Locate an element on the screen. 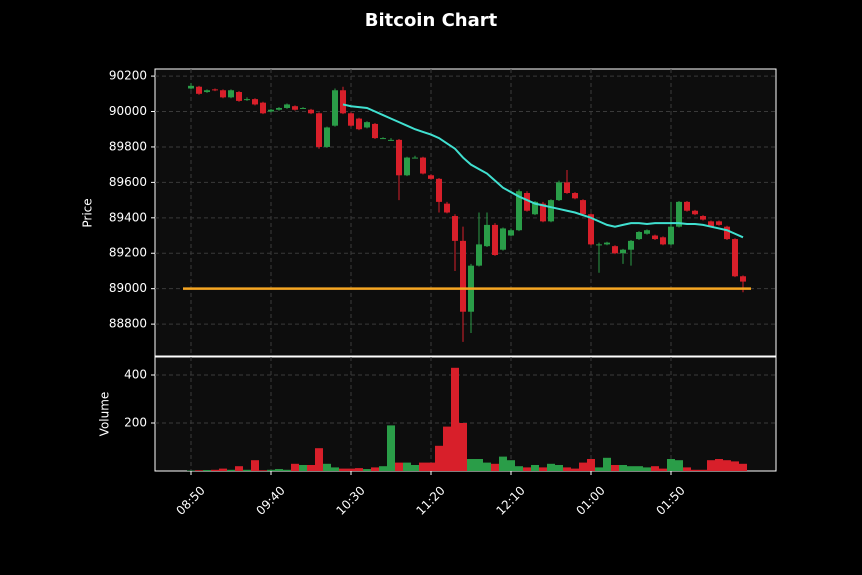 This screenshot has width=862, height=575. y-tick-label: 89600 is located at coordinates (128, 182).